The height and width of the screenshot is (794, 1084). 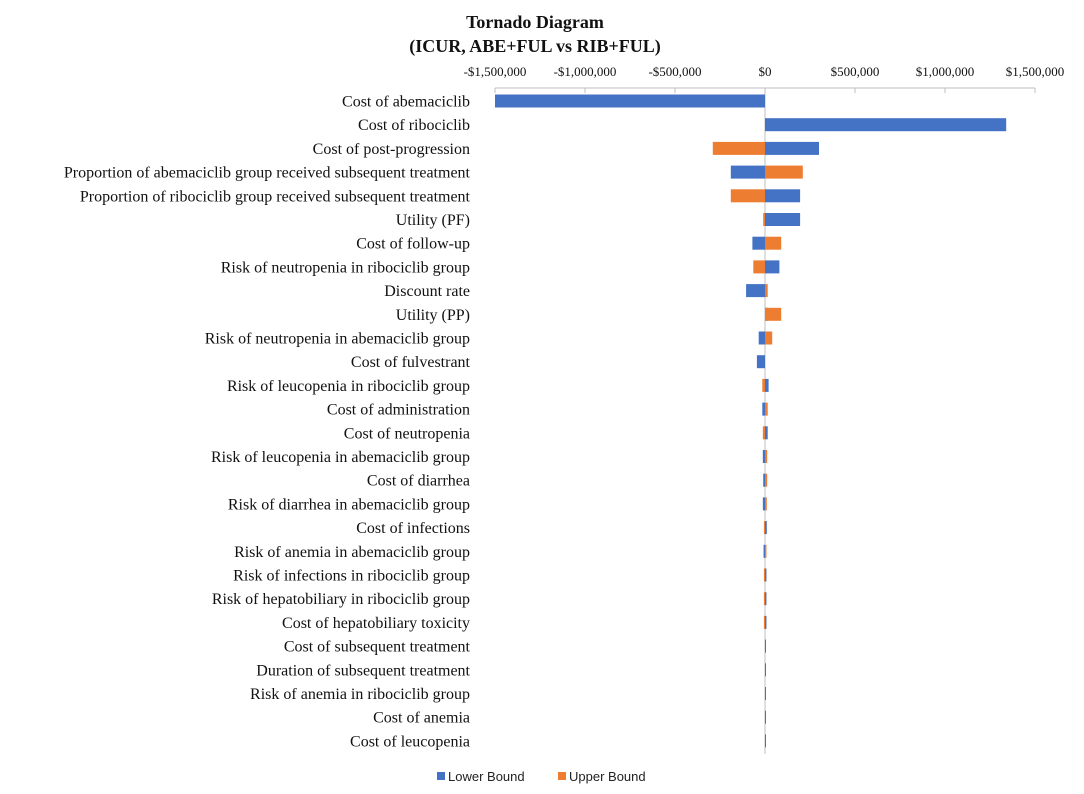 I want to click on legend-swatch-lower-bound, so click(x=441, y=776).